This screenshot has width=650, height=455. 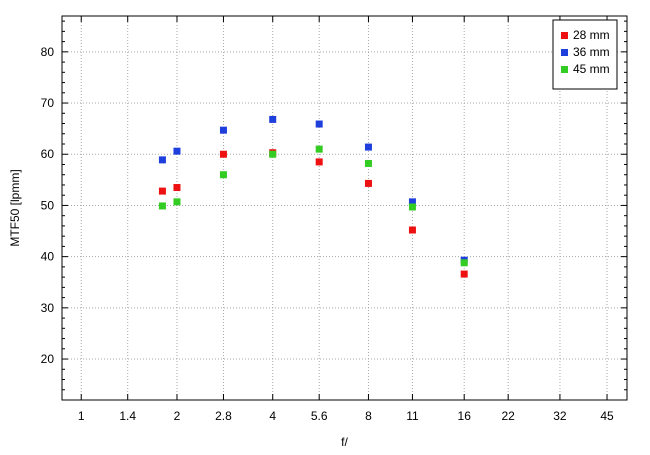 I want to click on y-tick-label: 40, so click(x=48, y=257).